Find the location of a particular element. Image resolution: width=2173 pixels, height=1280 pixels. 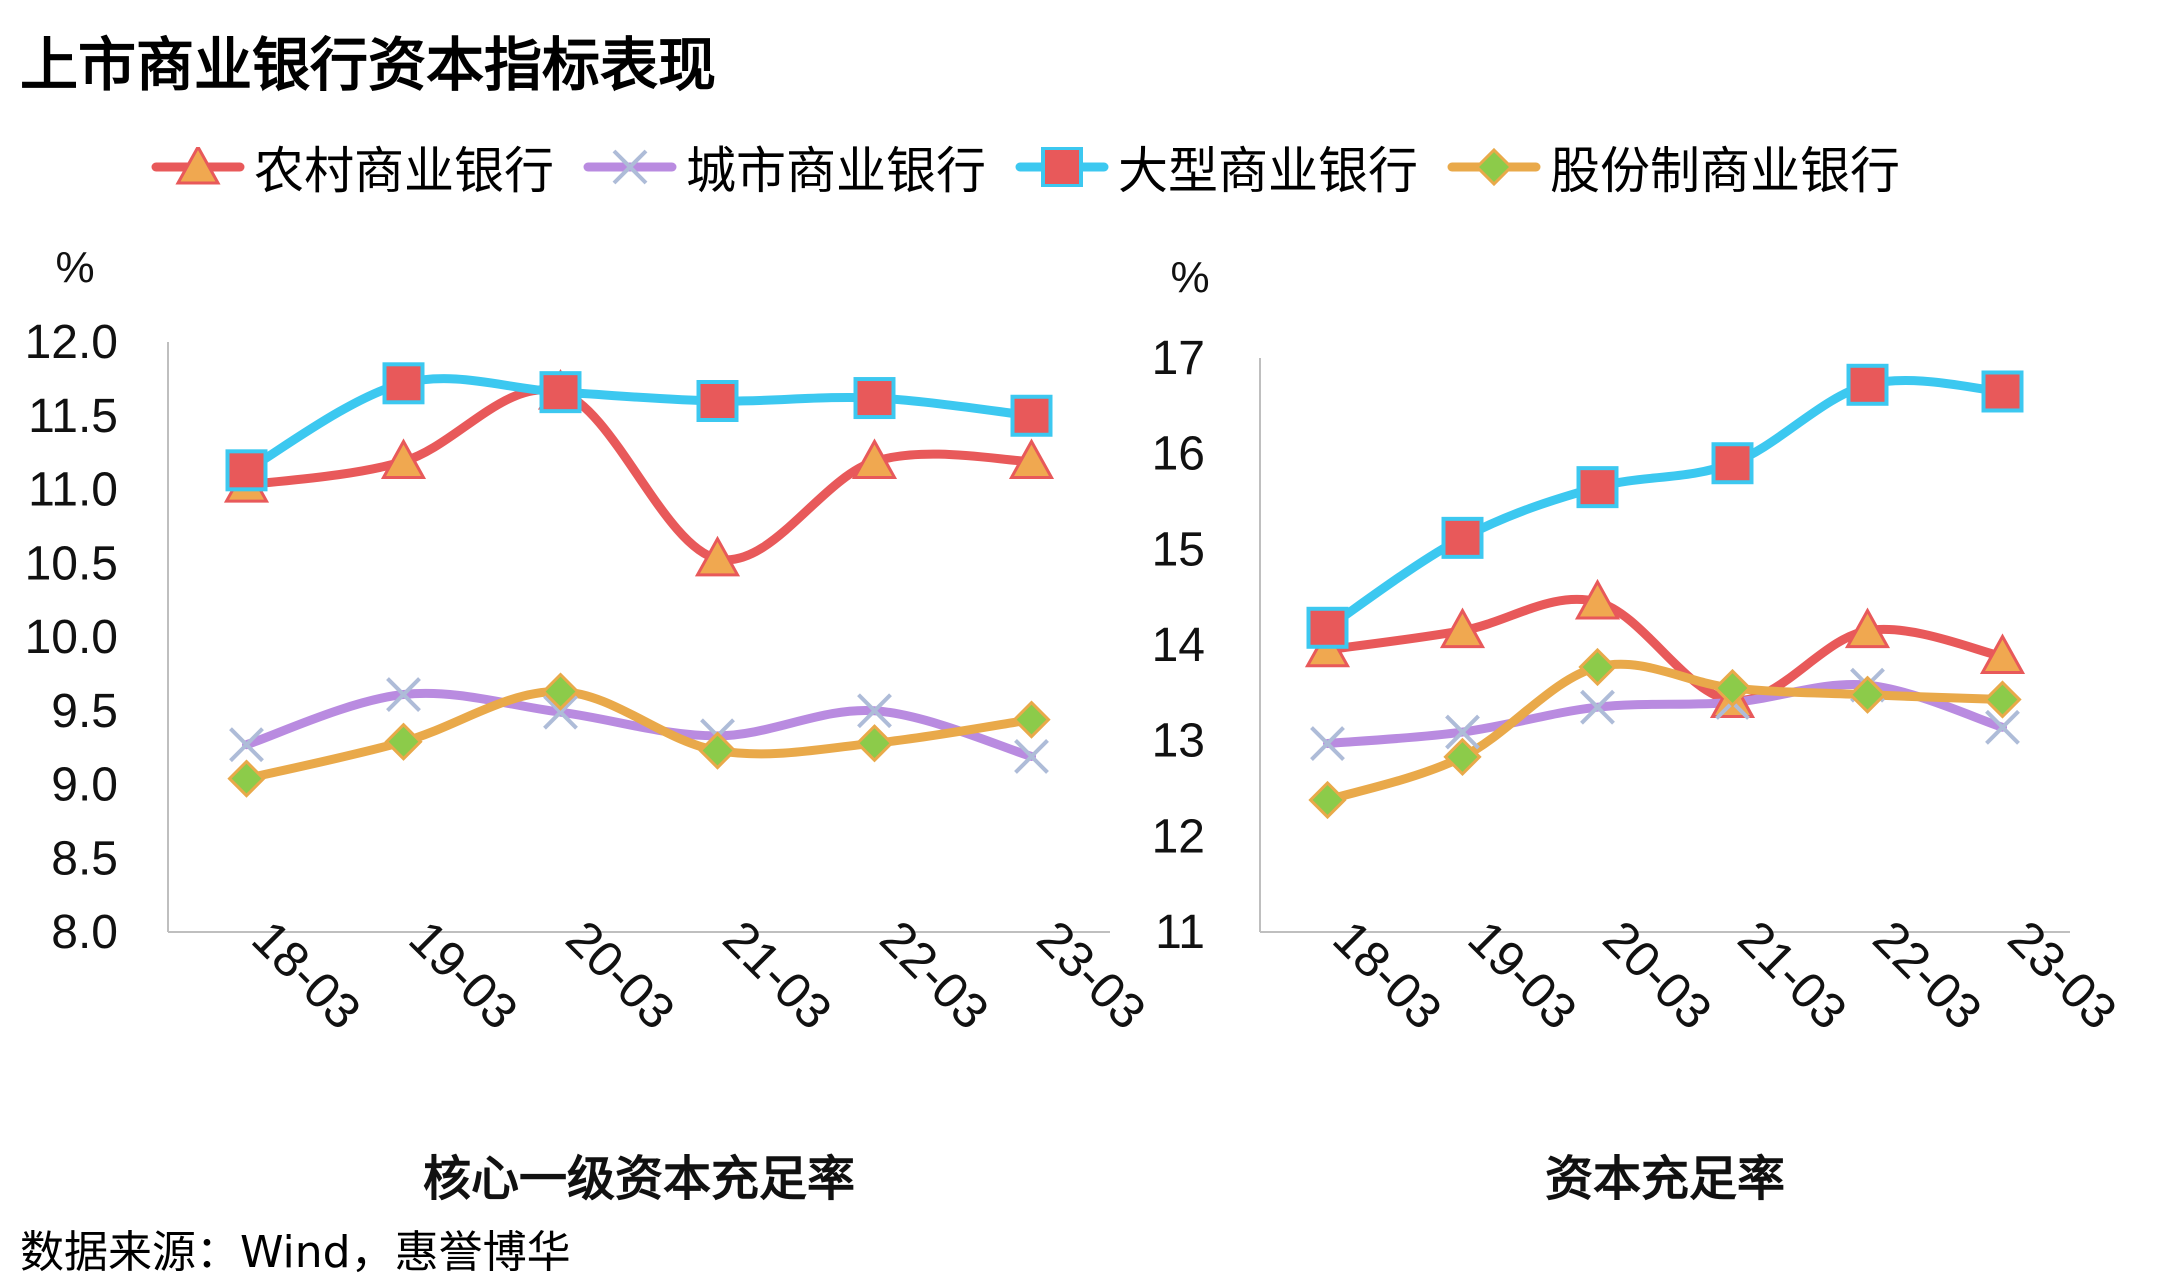

legend-label-large: 大型商业银行 is located at coordinates (1268, 171).